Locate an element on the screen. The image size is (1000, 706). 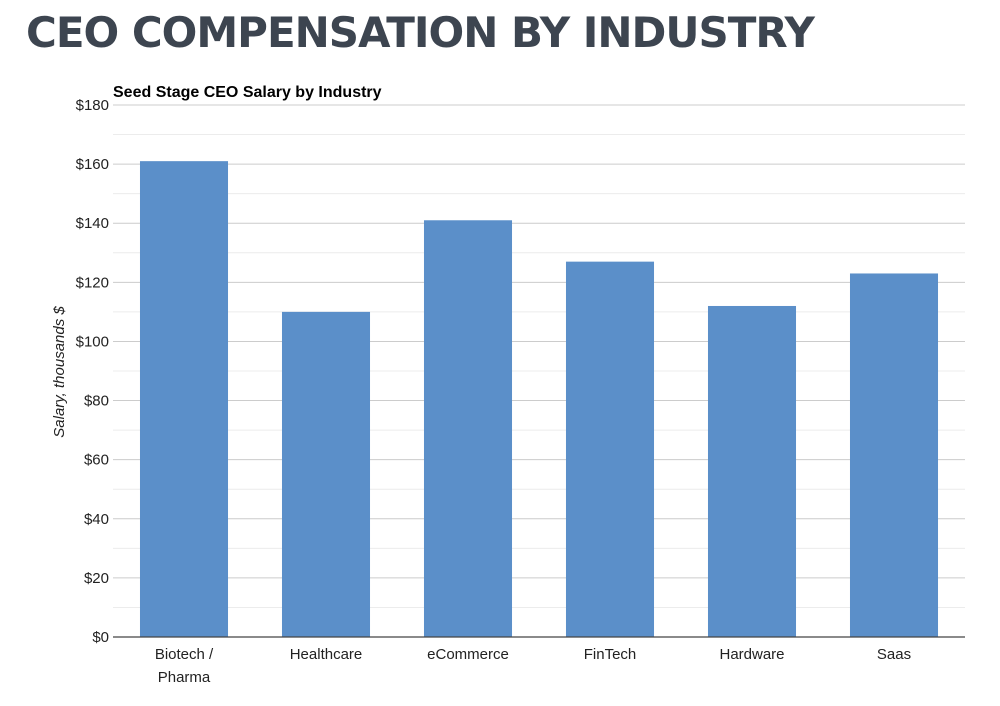
y-axis-label: Salary, thousands $ is located at coordinates (59, 372).